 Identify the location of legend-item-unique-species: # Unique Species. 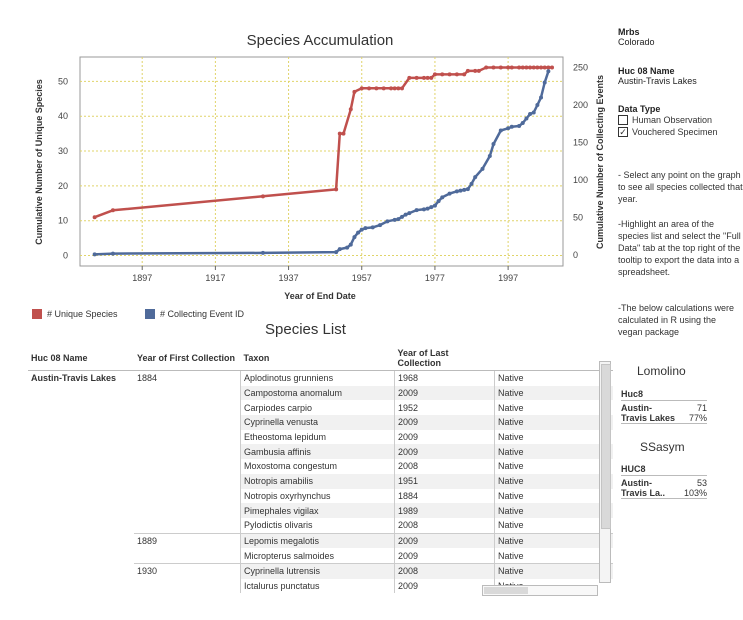
(75, 314).